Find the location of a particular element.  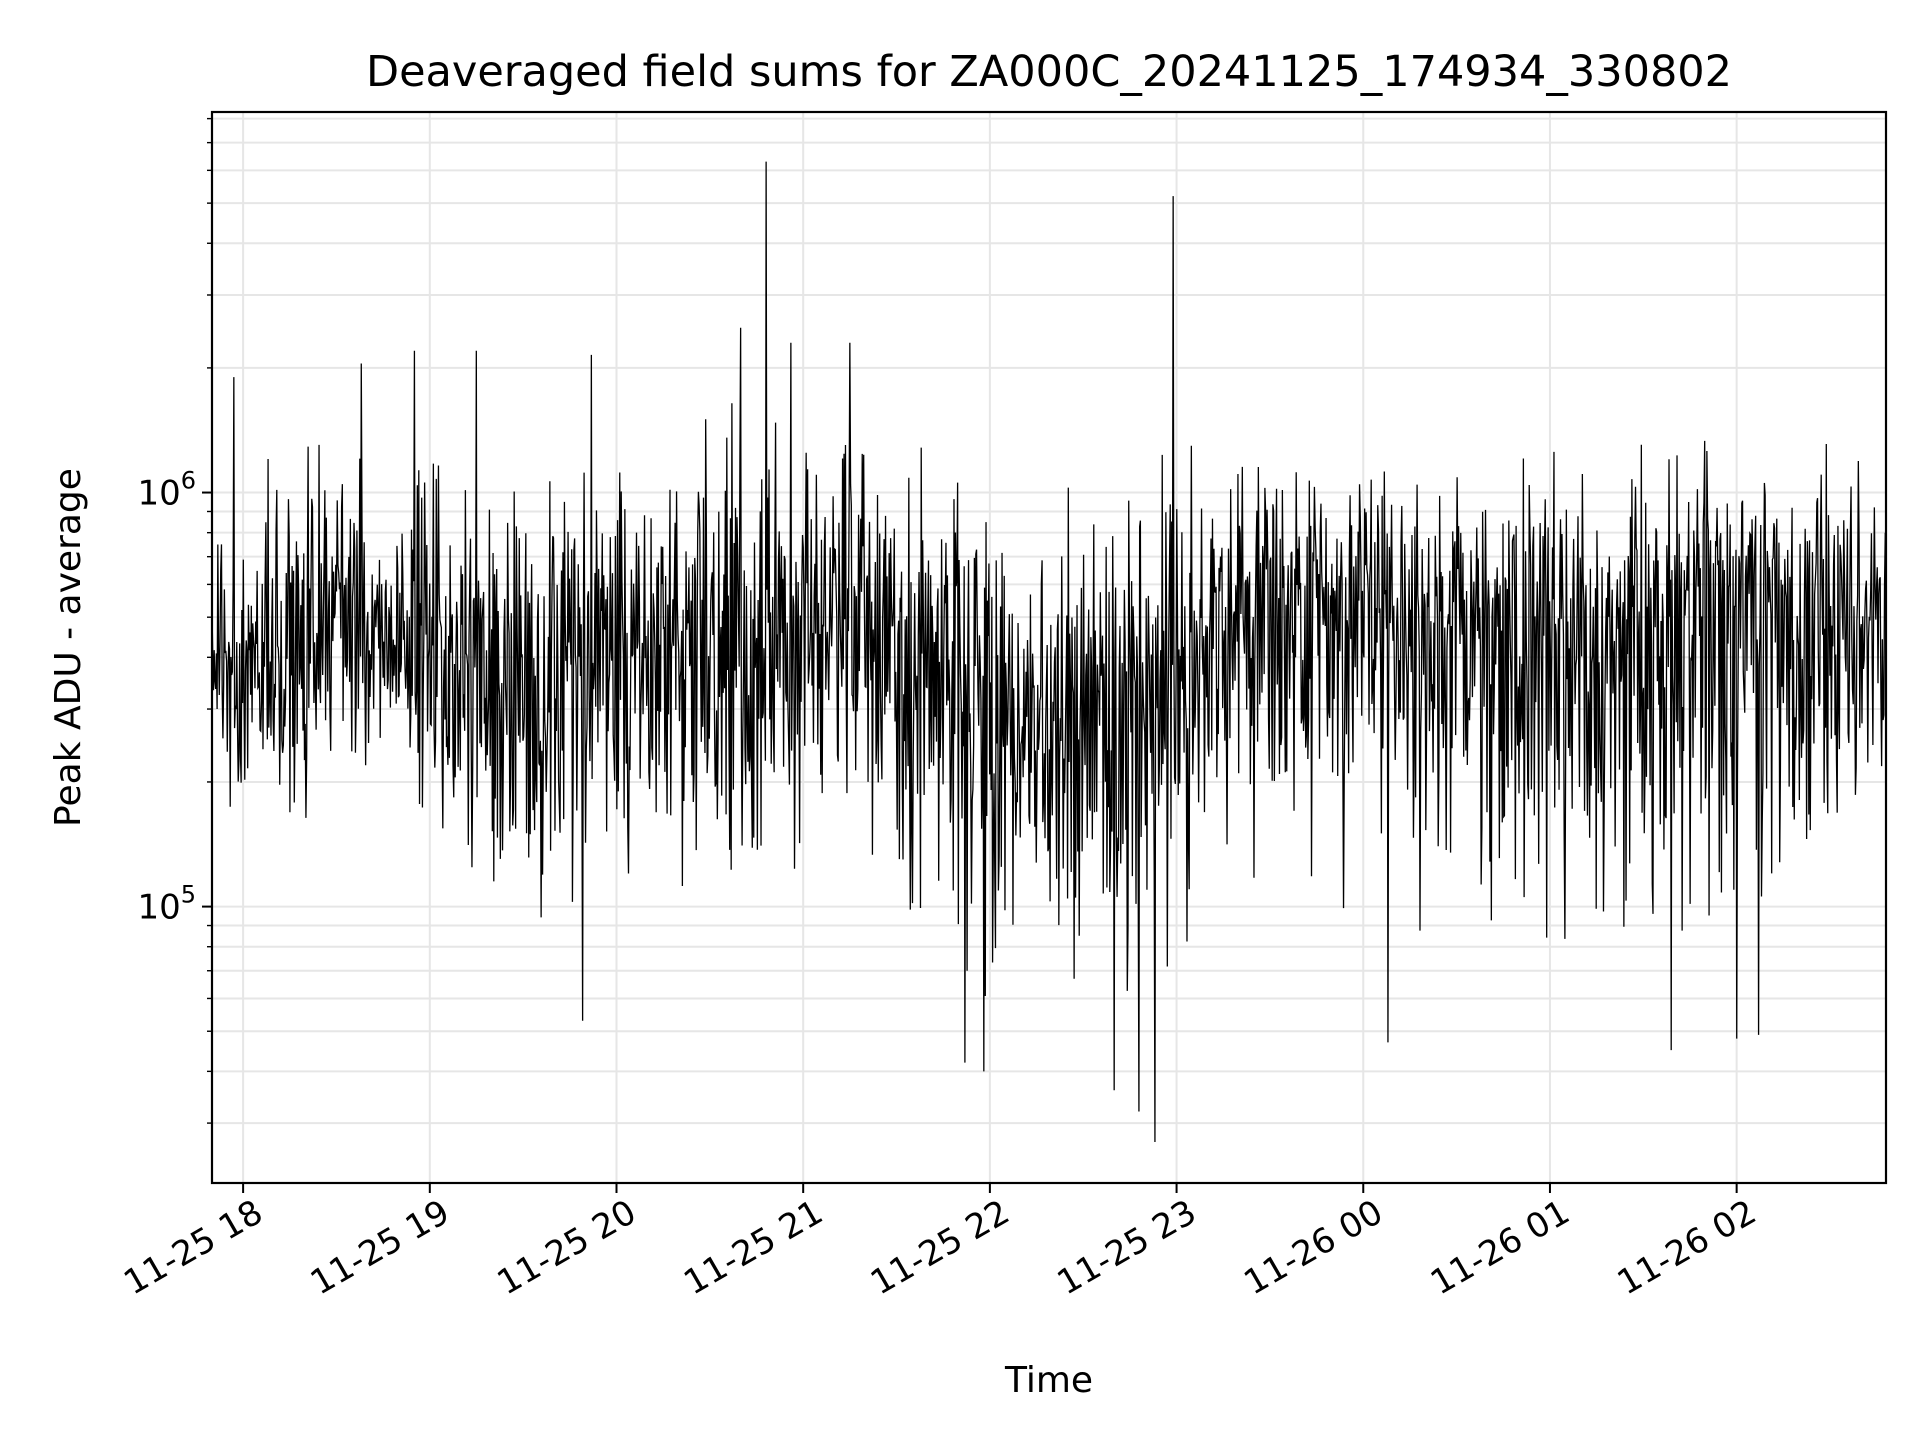

x-tick-label: 11-25 19 is located at coordinates (380, 1247).